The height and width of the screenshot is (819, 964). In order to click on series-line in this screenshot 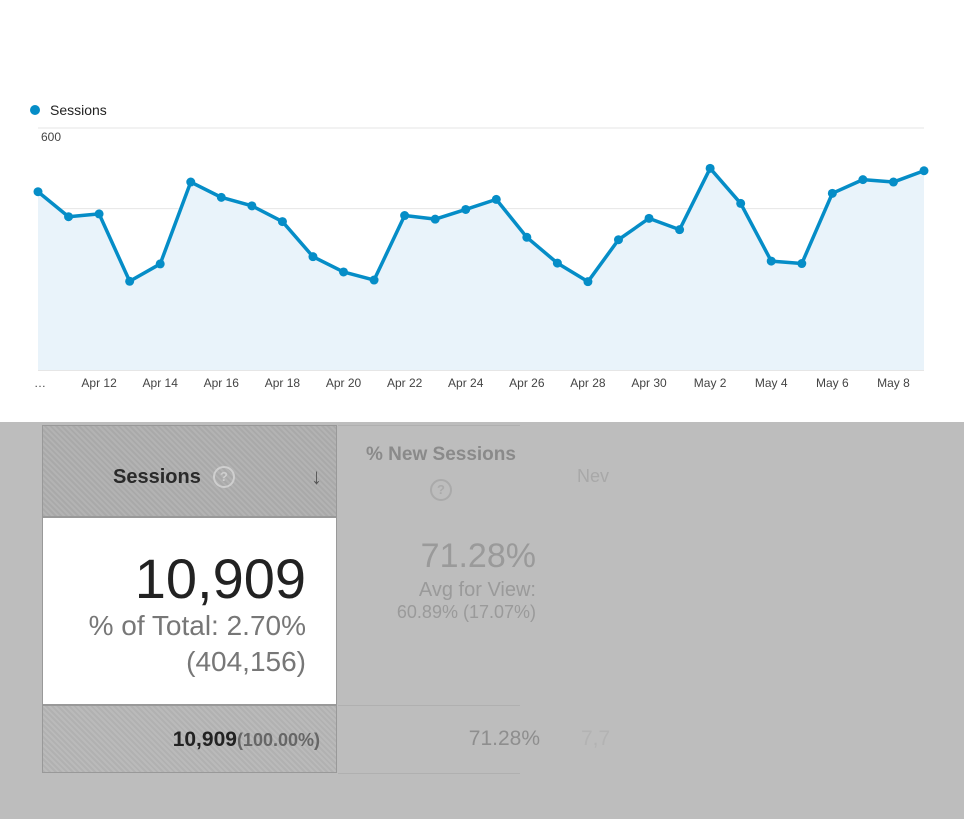, I will do `click(480, 225)`.